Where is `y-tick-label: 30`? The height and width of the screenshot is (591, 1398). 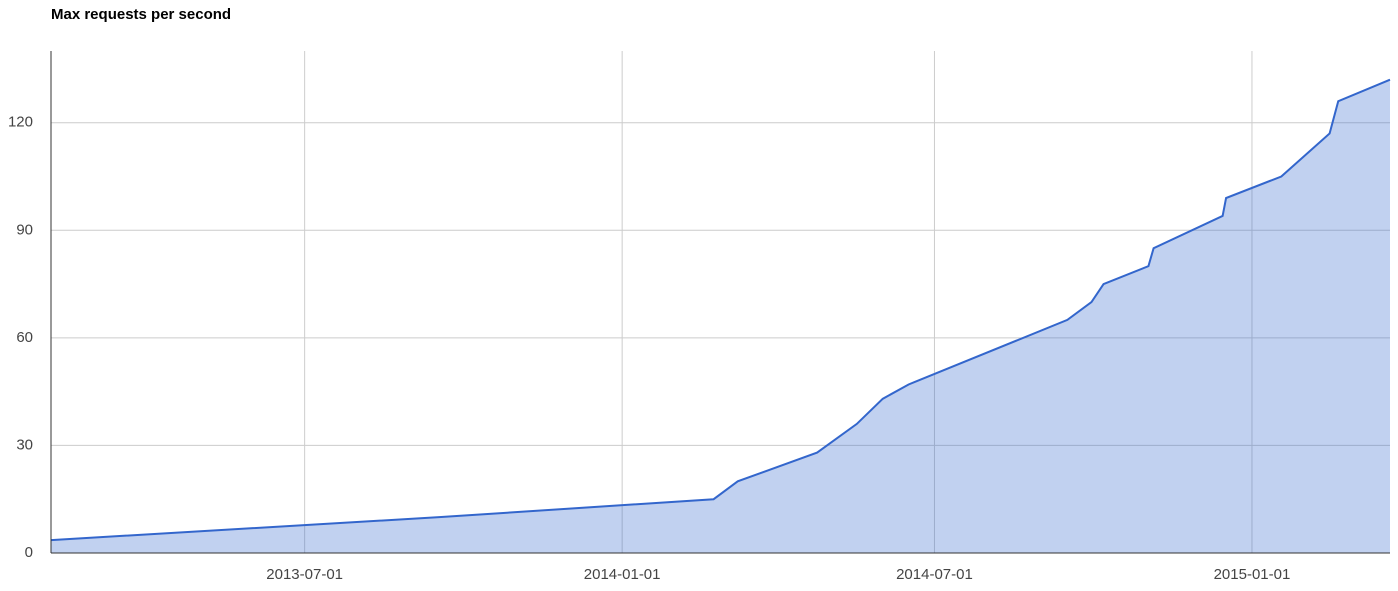
y-tick-label: 30 is located at coordinates (24, 444).